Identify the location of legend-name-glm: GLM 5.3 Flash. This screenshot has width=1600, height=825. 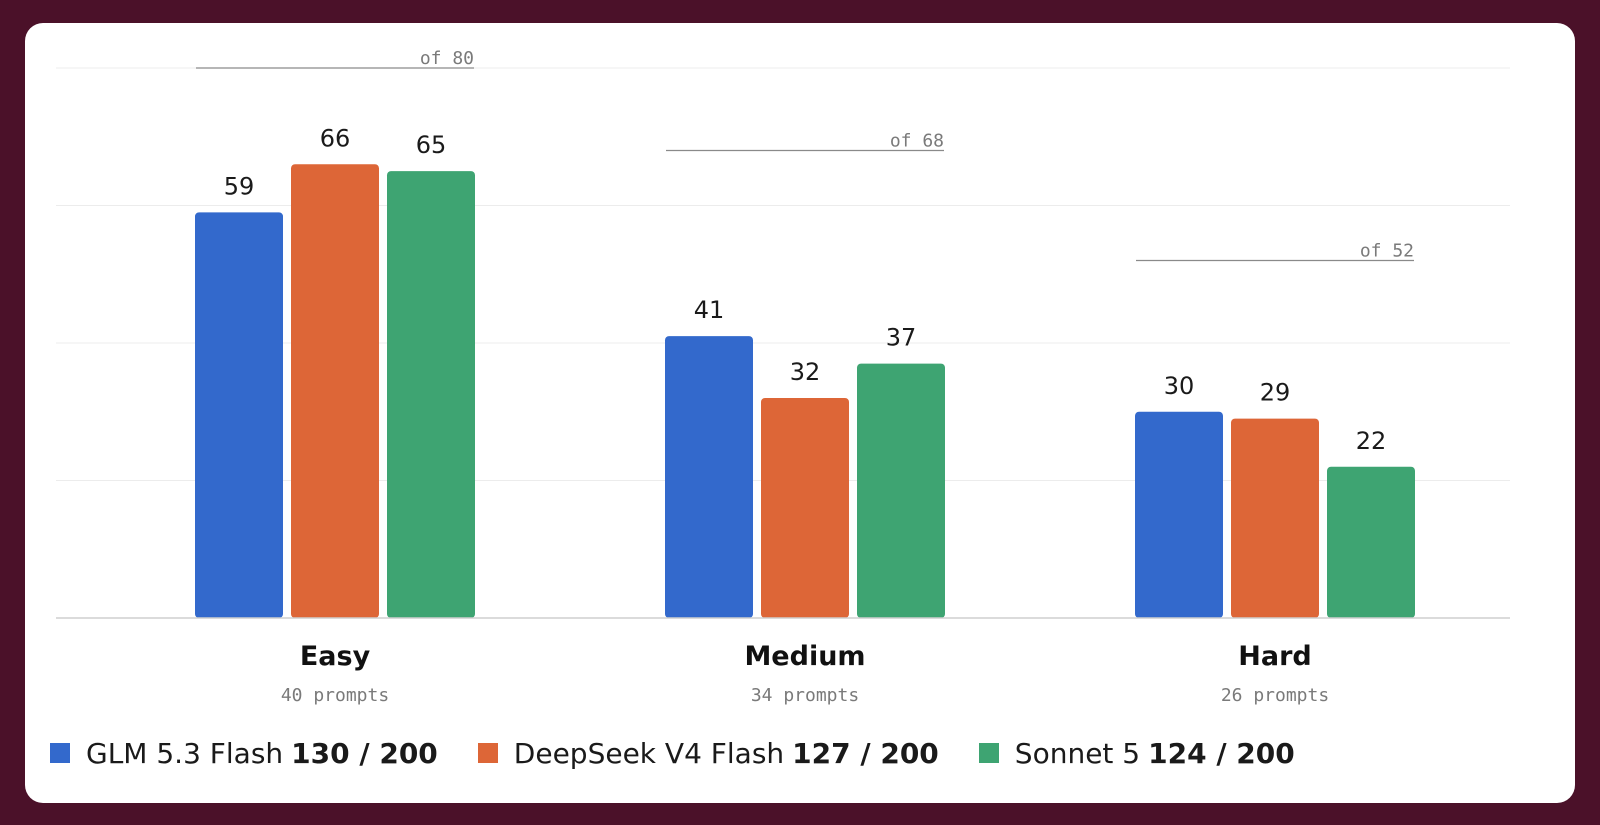
(185, 753).